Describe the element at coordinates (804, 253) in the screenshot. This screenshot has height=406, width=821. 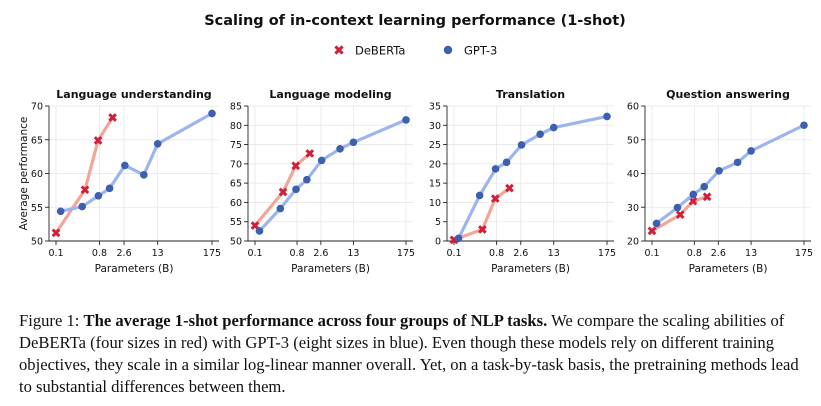
I see `subplot-question-answering-xtick-label-4: 175` at that location.